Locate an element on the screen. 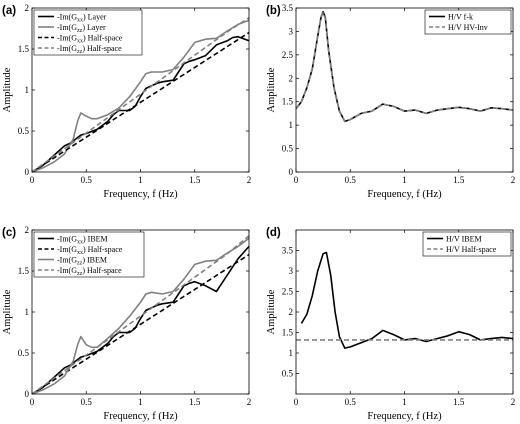 The height and width of the screenshot is (424, 520). legend-label: H/V IBEM is located at coordinates (464, 239).